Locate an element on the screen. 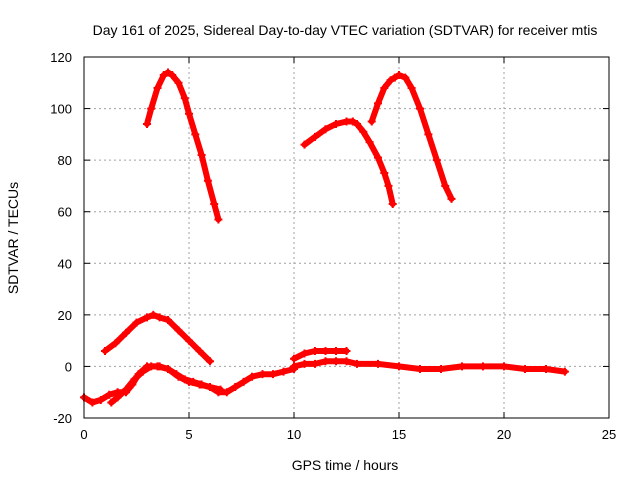  y-tick-label: 20 is located at coordinates (65, 315).